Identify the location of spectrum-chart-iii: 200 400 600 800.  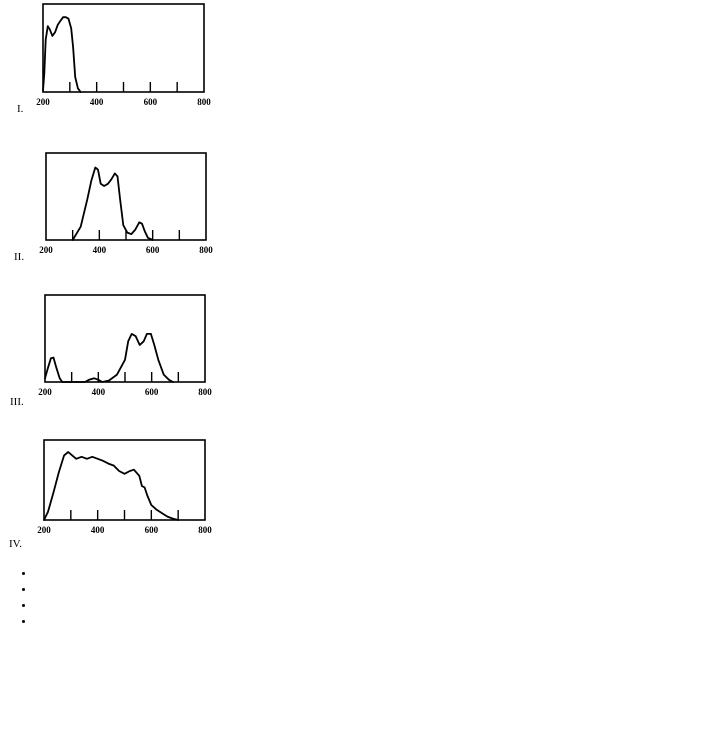
(115, 350).